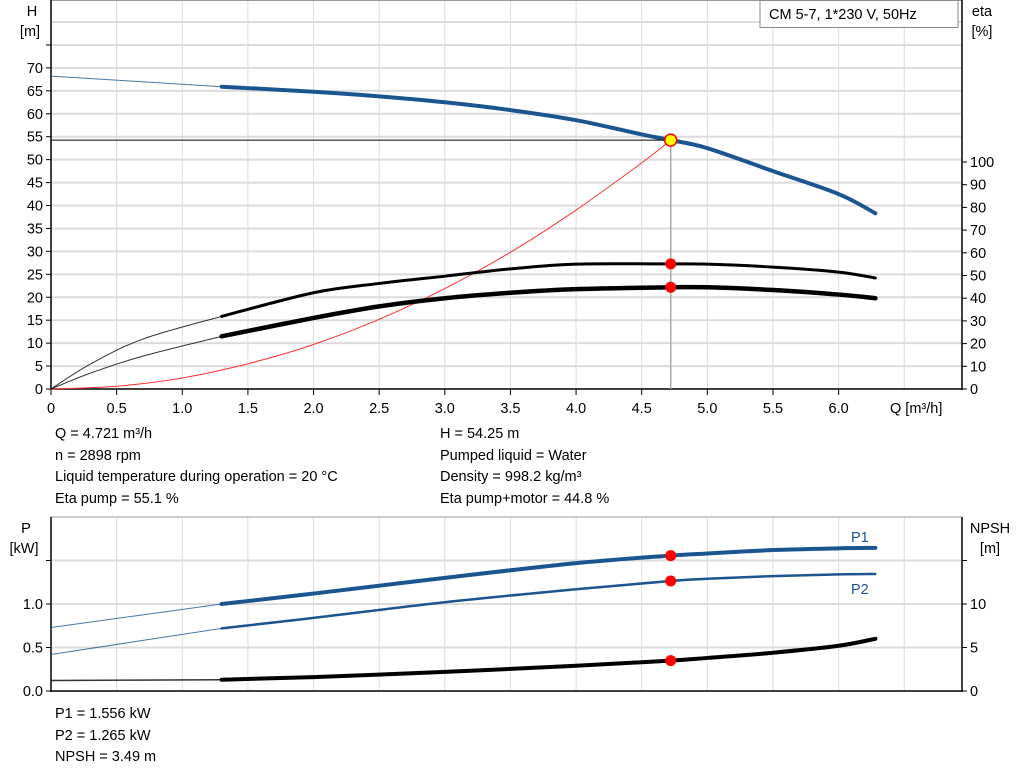 The image size is (1024, 781). What do you see at coordinates (513, 455) in the screenshot?
I see `info-pumped-liquid: Pumped liquid = Water` at bounding box center [513, 455].